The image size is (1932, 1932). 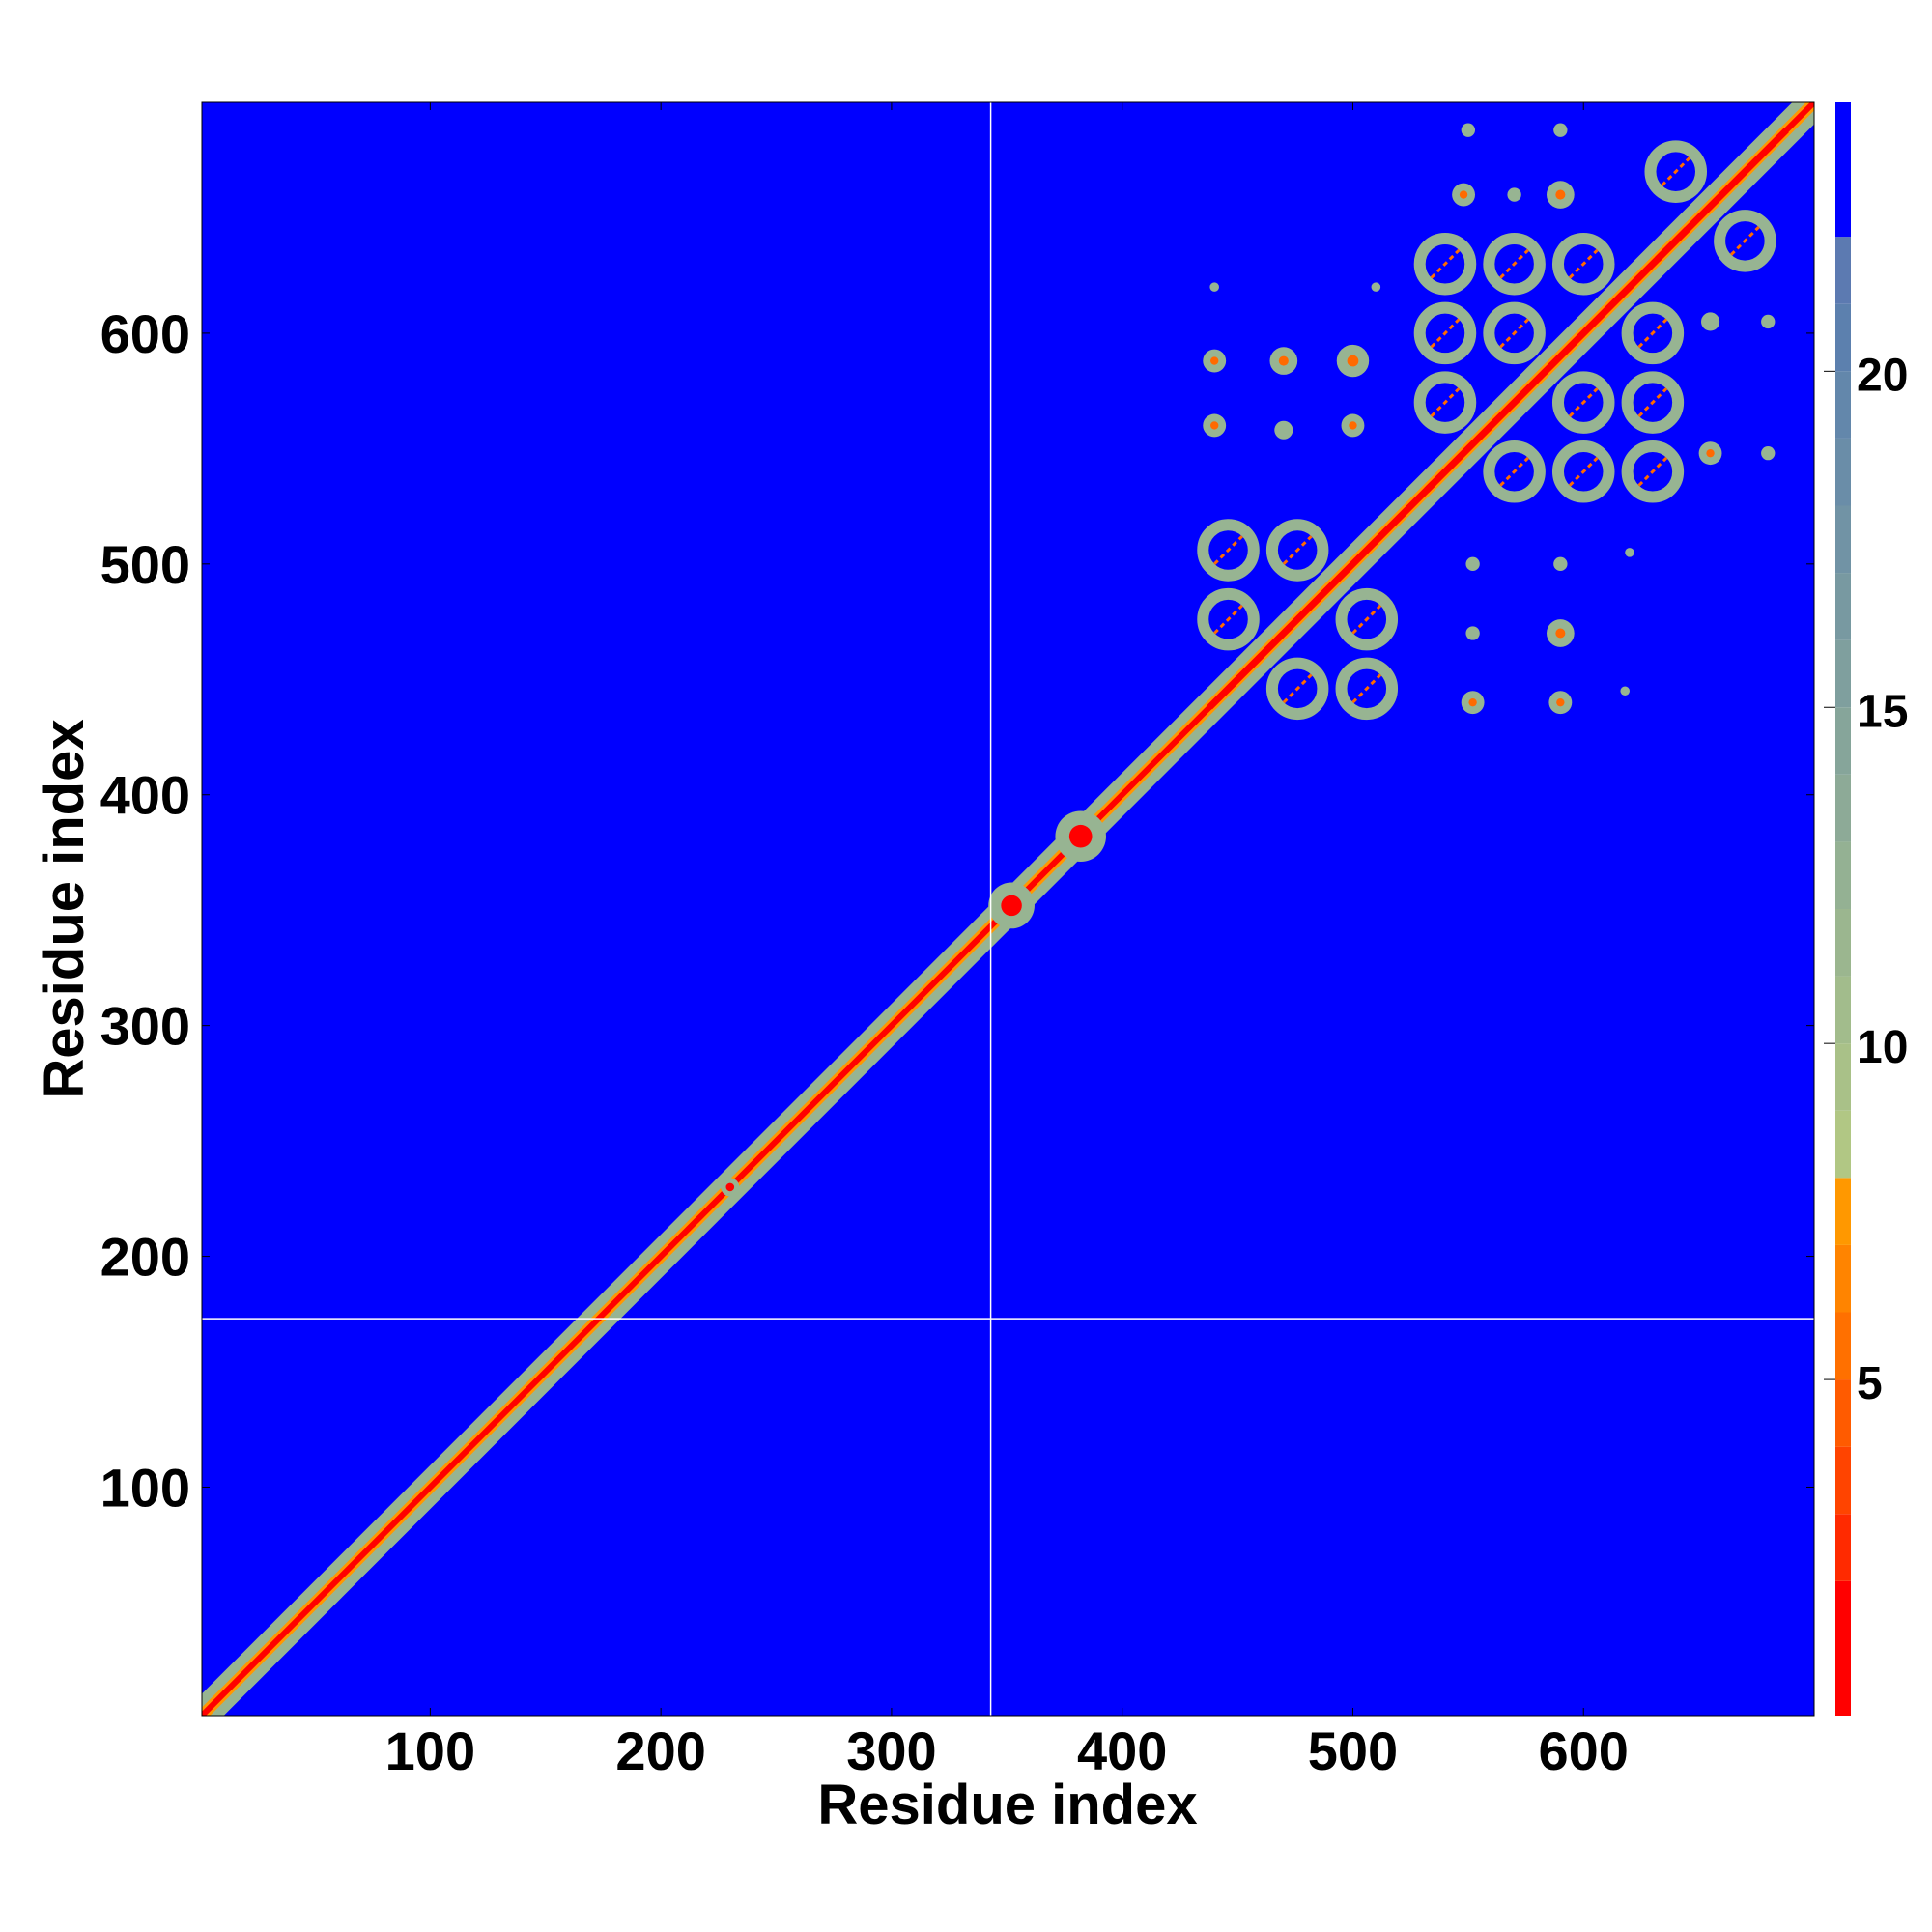 What do you see at coordinates (1007, 1805) in the screenshot?
I see `x-axis-label: Residue index` at bounding box center [1007, 1805].